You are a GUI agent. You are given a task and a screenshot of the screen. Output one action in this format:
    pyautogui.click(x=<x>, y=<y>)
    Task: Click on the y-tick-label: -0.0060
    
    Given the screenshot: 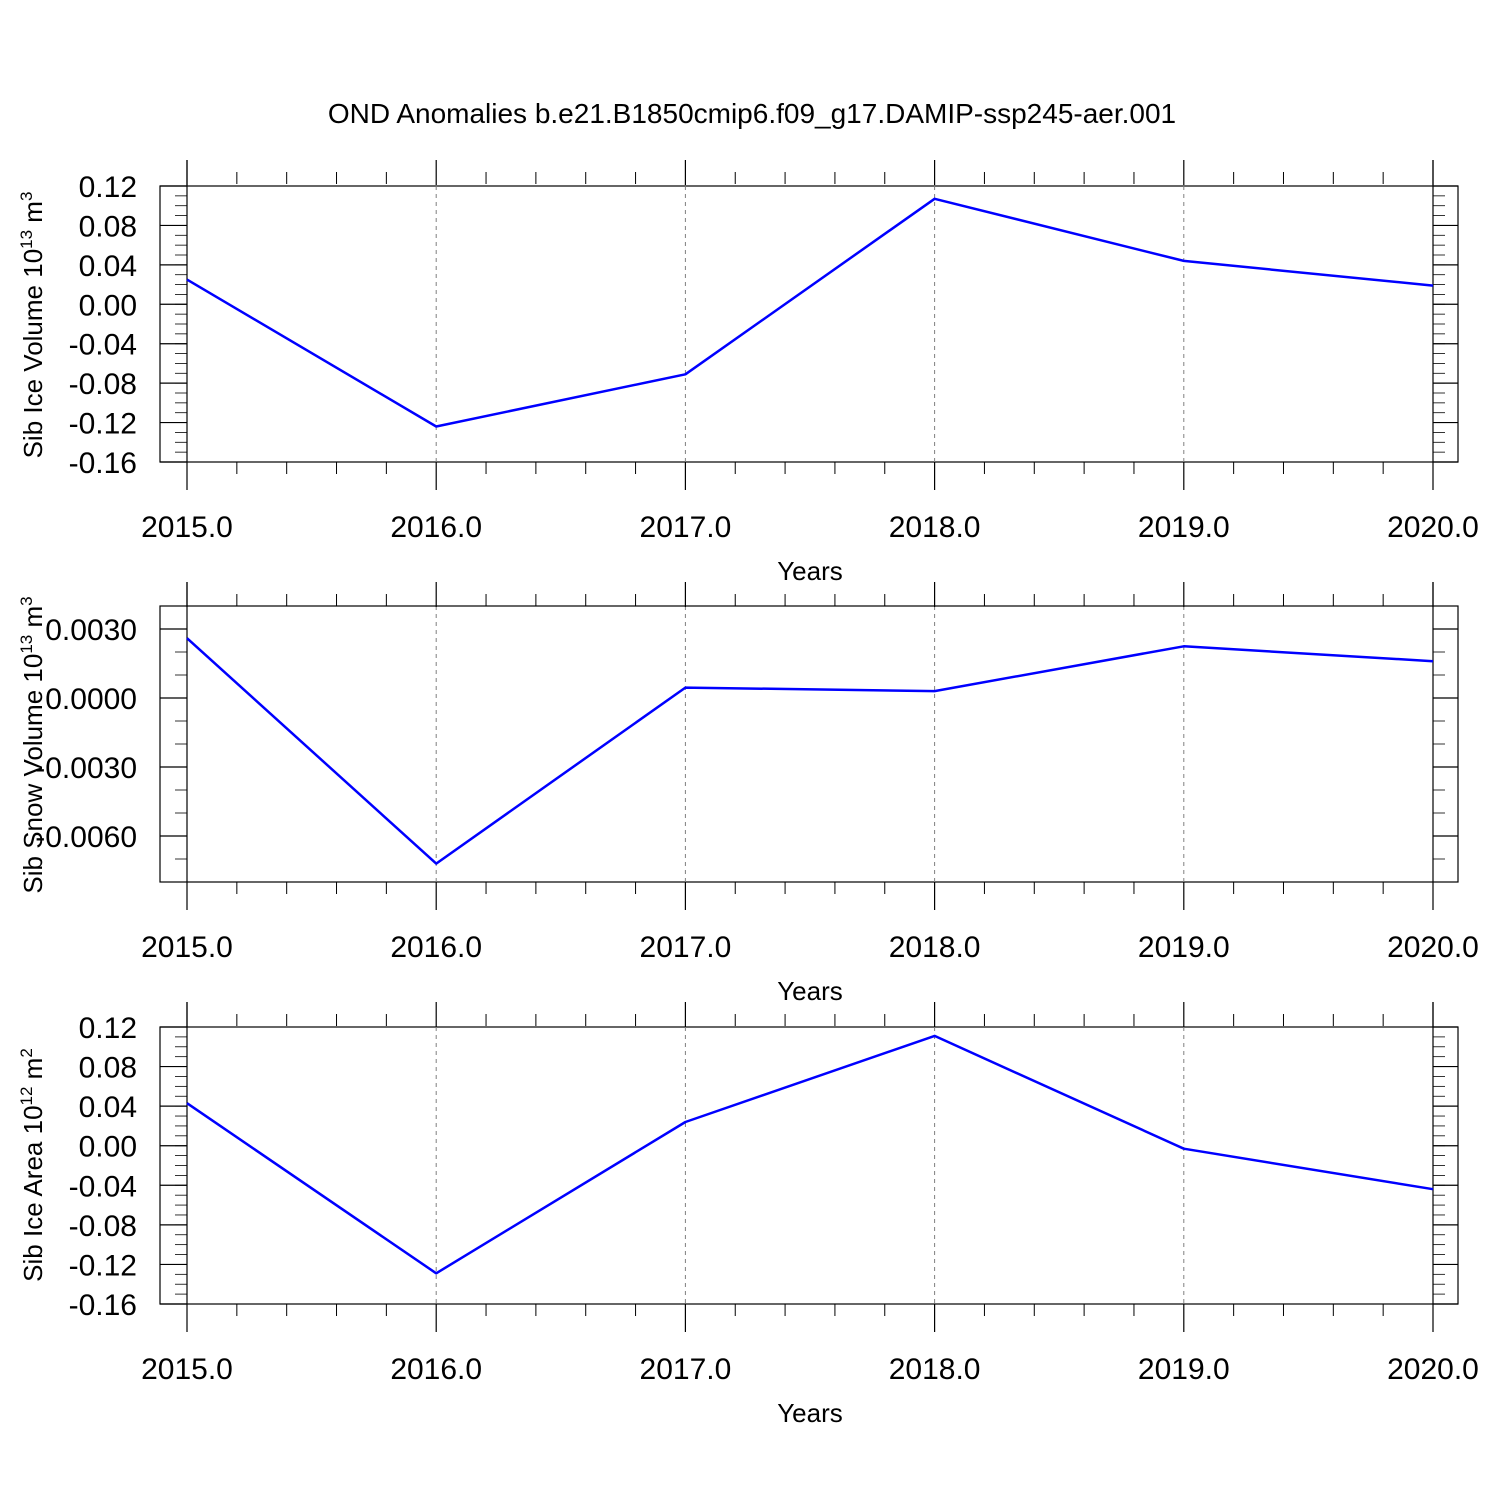 What is the action you would take?
    pyautogui.click(x=86, y=837)
    